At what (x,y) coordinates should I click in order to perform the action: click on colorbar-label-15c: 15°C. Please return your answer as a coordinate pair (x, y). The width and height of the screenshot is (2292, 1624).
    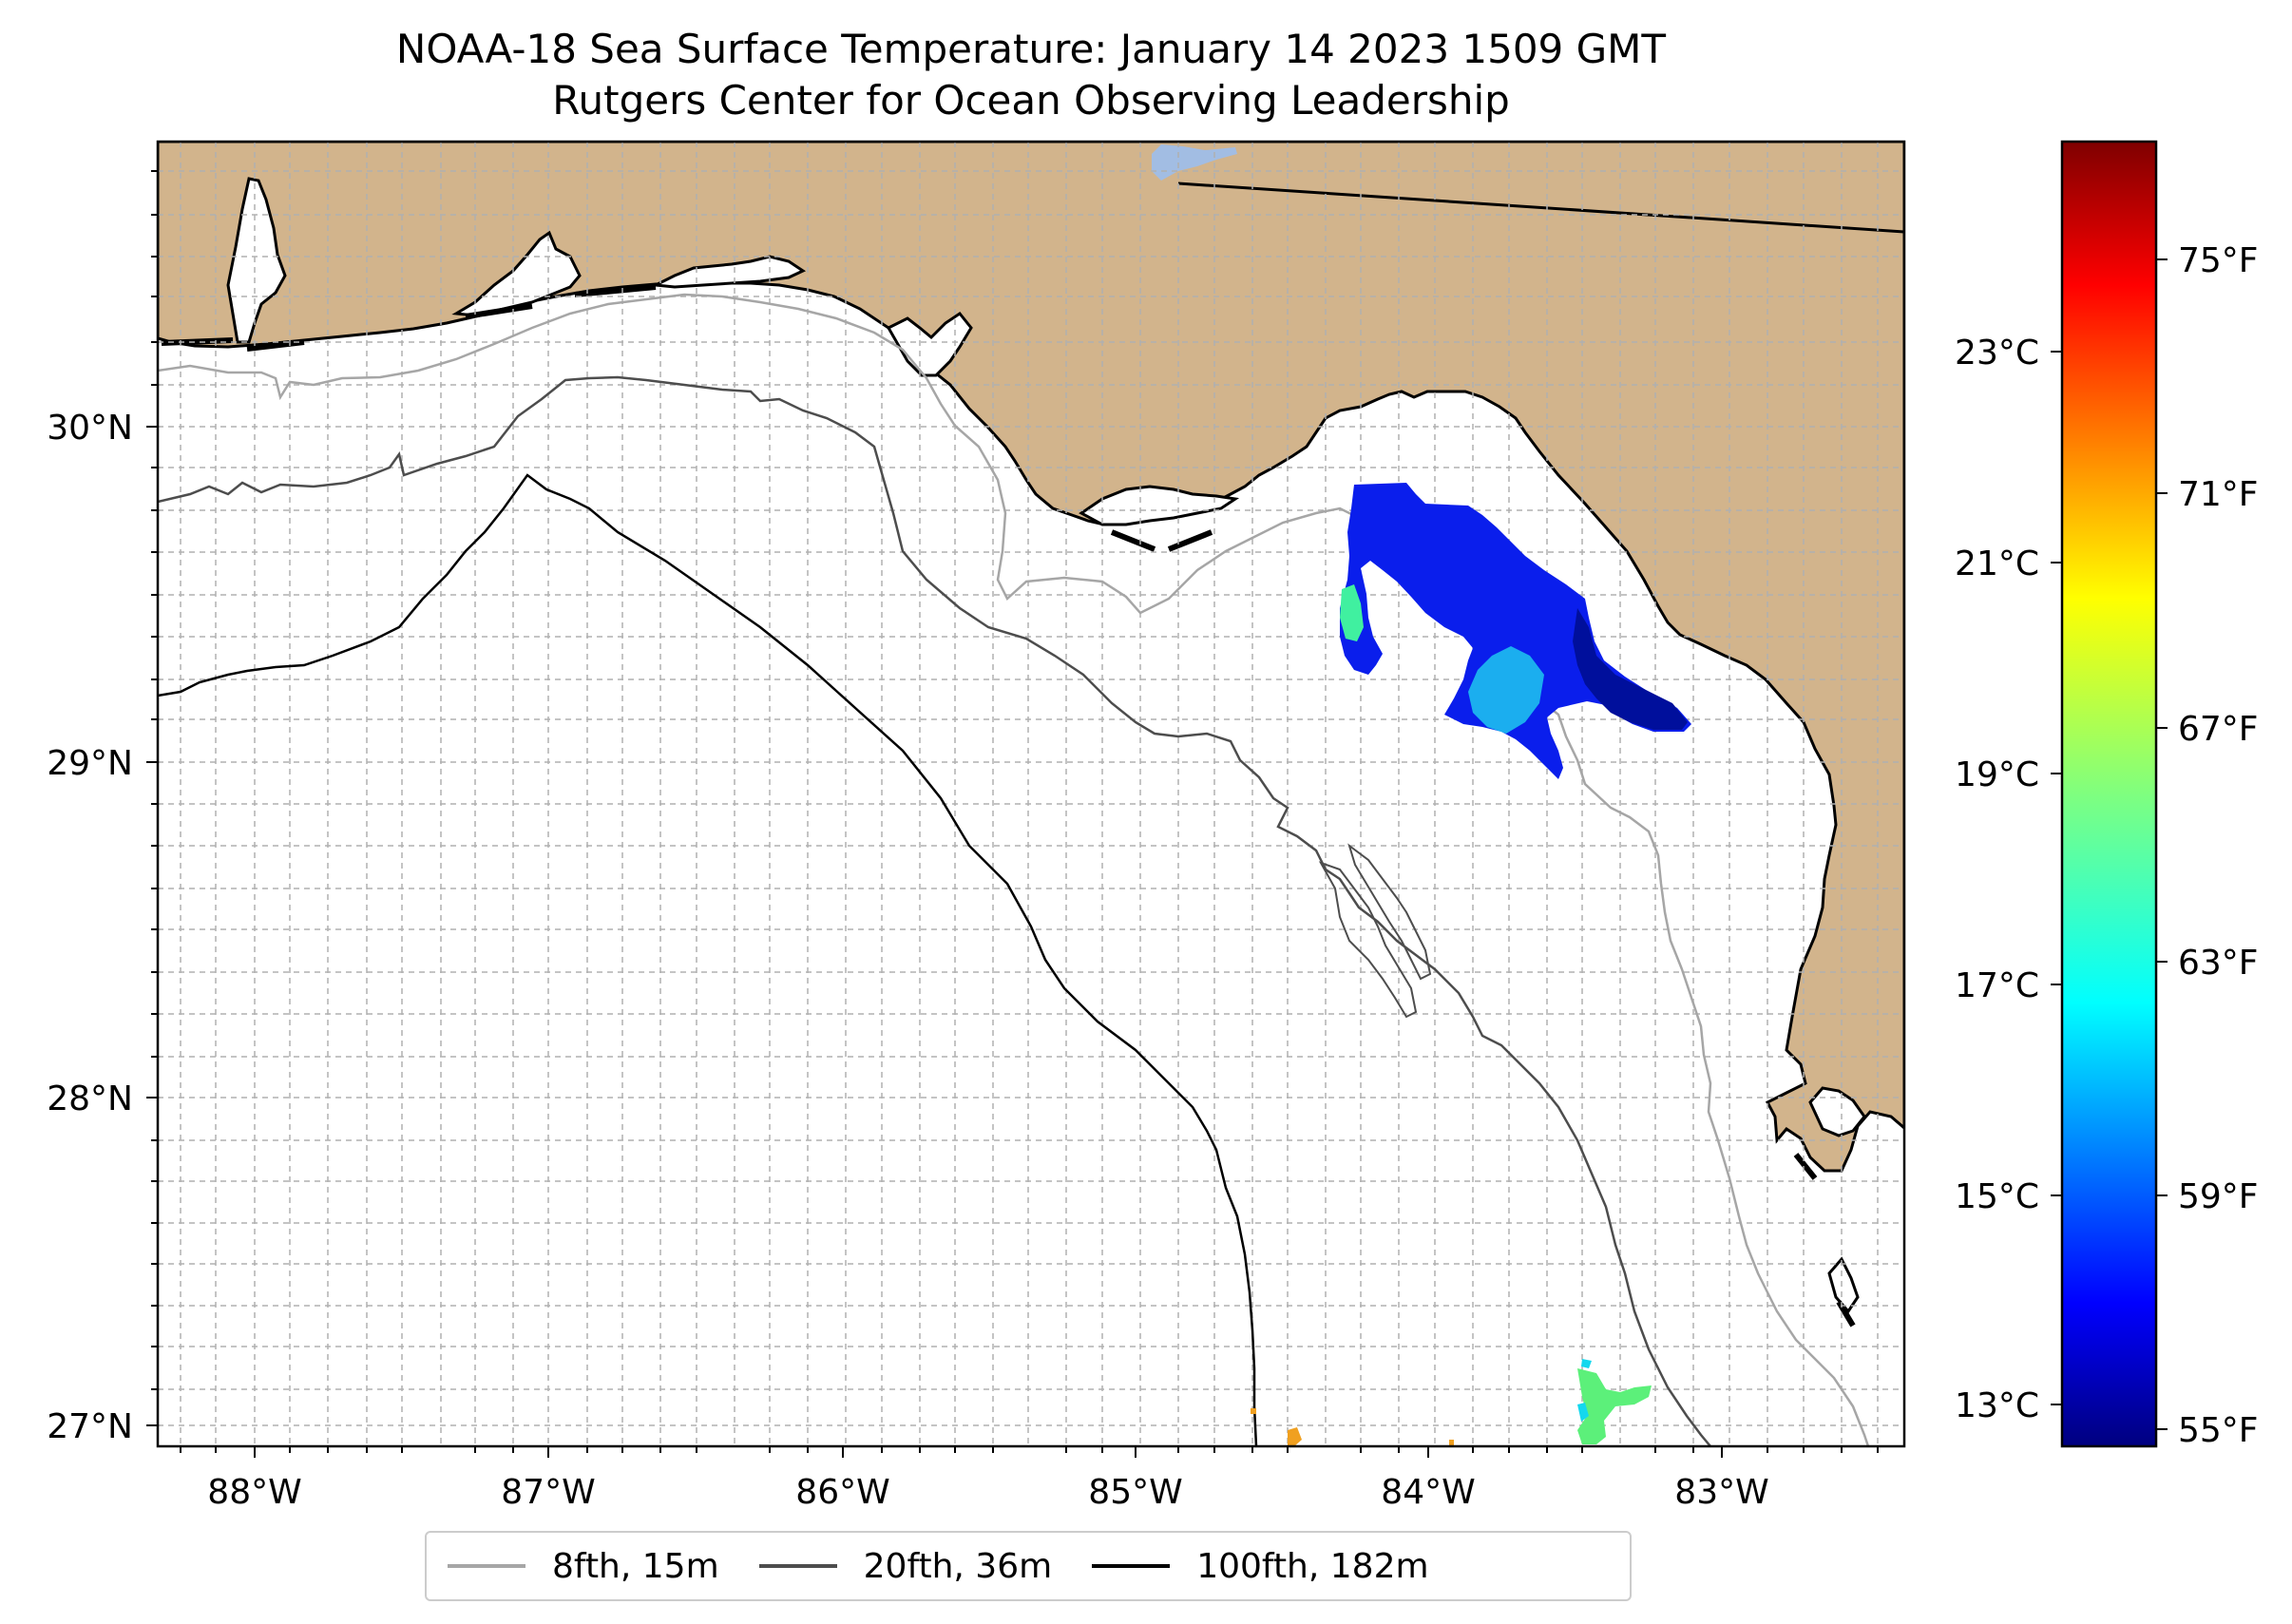
    Looking at the image, I should click on (1997, 1196).